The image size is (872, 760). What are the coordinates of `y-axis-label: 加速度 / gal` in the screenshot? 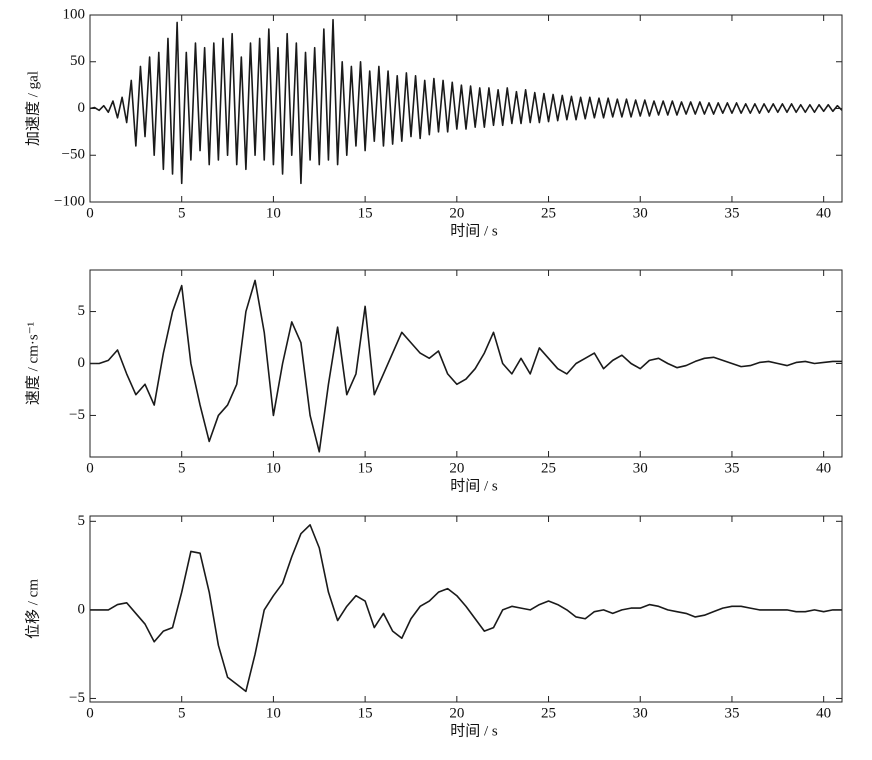 It's located at (32, 108).